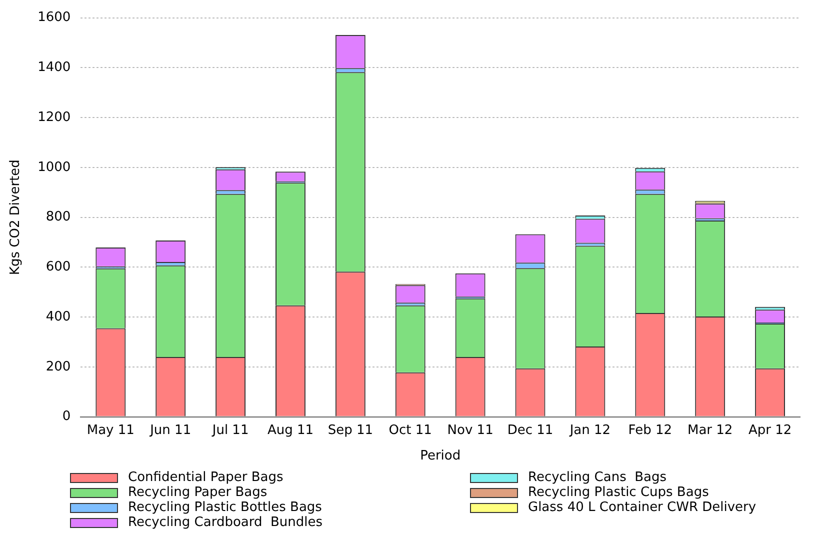 This screenshot has width=816, height=537. Describe the element at coordinates (440, 456) in the screenshot. I see `x-axis-title: Period` at that location.